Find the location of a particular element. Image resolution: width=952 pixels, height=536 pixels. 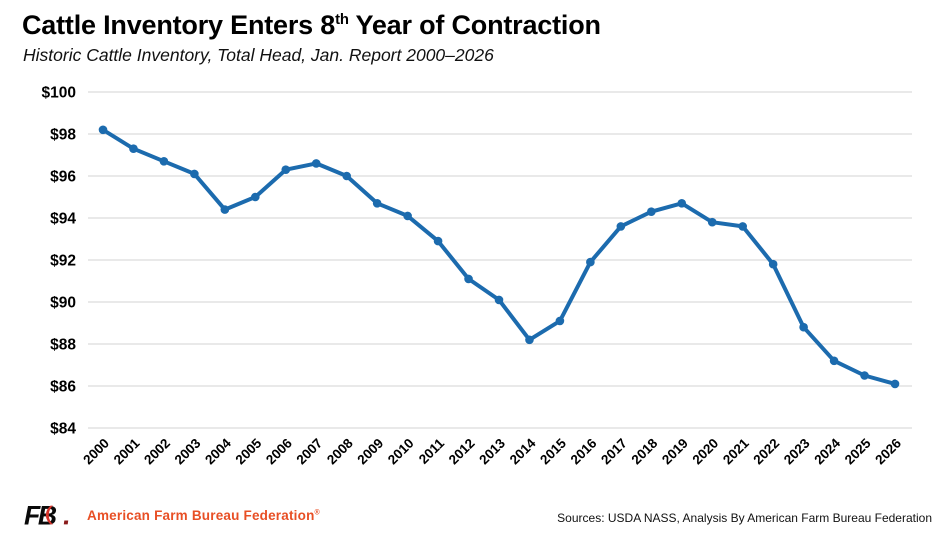

y-tick-label: $88 is located at coordinates (63, 345).